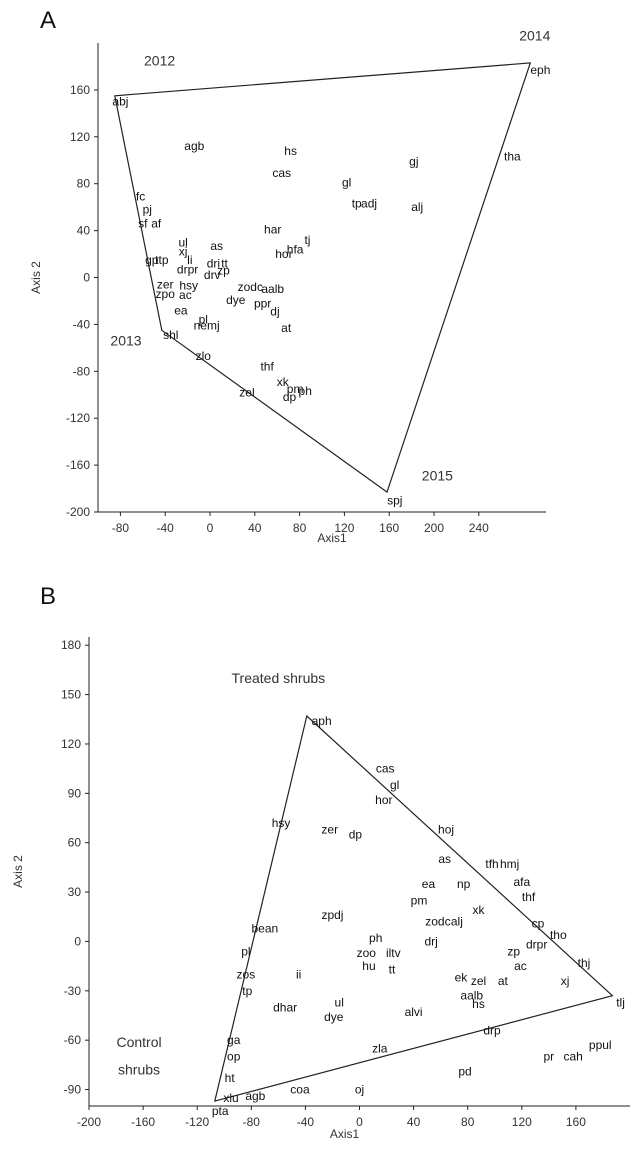  I want to click on group-label: 2015, so click(437, 475).